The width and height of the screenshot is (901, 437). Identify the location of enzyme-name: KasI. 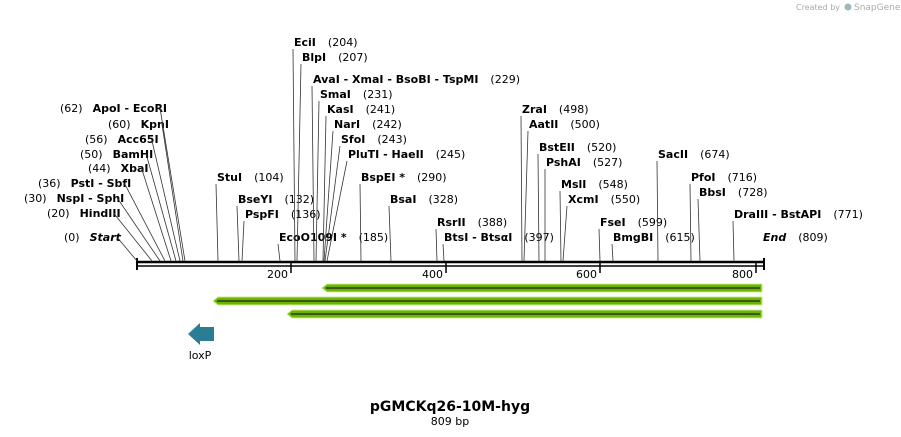
(340, 109).